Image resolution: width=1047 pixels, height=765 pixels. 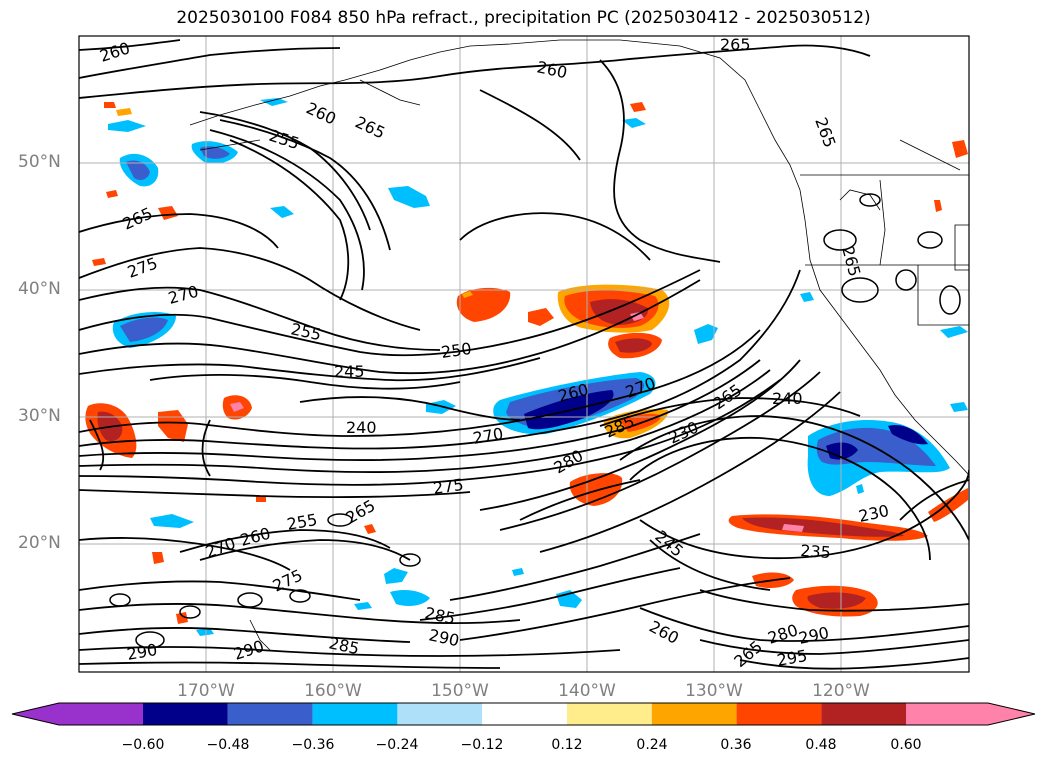 What do you see at coordinates (816, 551) in the screenshot?
I see `contour-label: 235` at bounding box center [816, 551].